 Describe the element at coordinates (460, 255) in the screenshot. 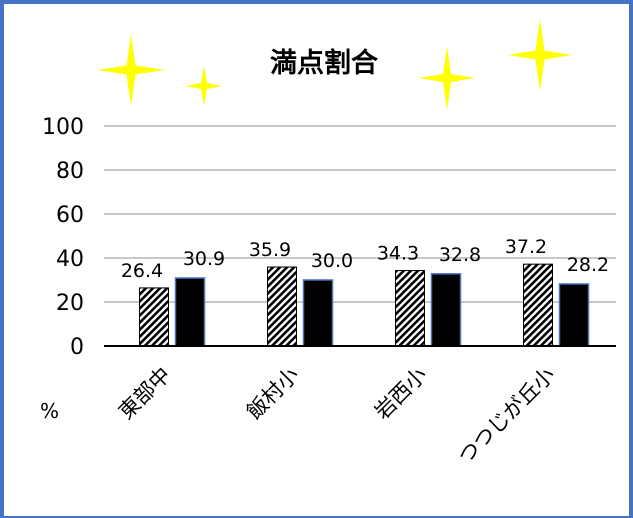

I see `data-label: 32.8` at that location.